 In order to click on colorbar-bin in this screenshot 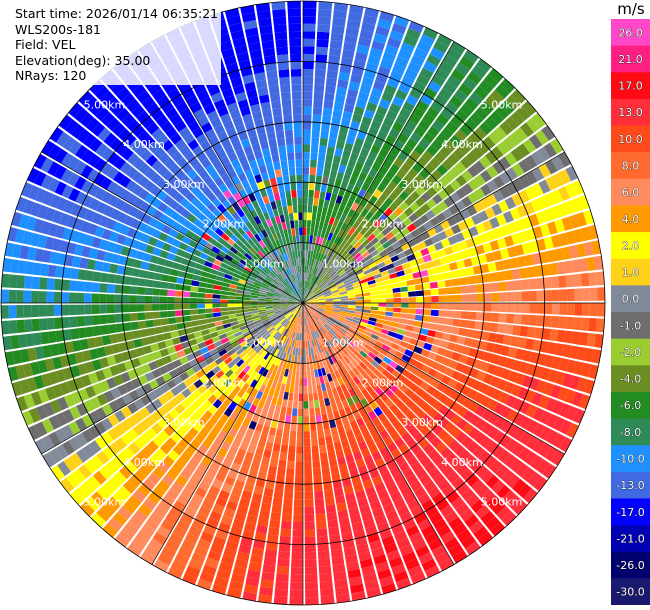, I will do `click(630, 459)`.